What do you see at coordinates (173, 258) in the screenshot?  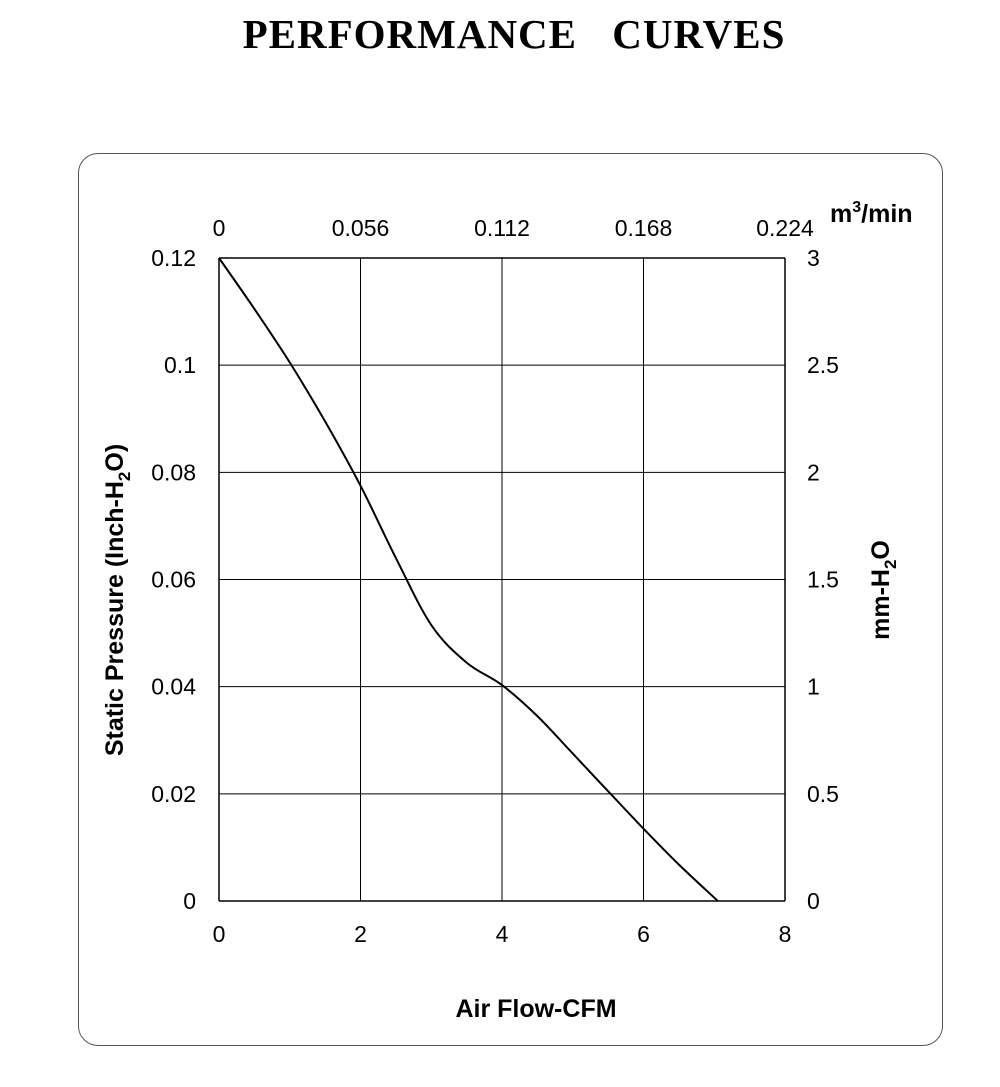 I see `y-tick-label-left: 0.12` at bounding box center [173, 258].